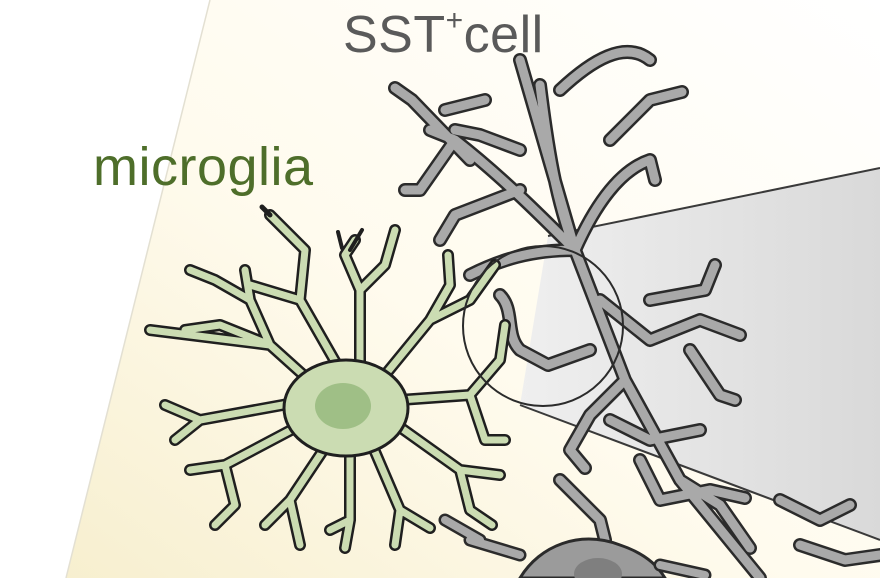  I want to click on contact-zoom-circle, so click(543, 326).